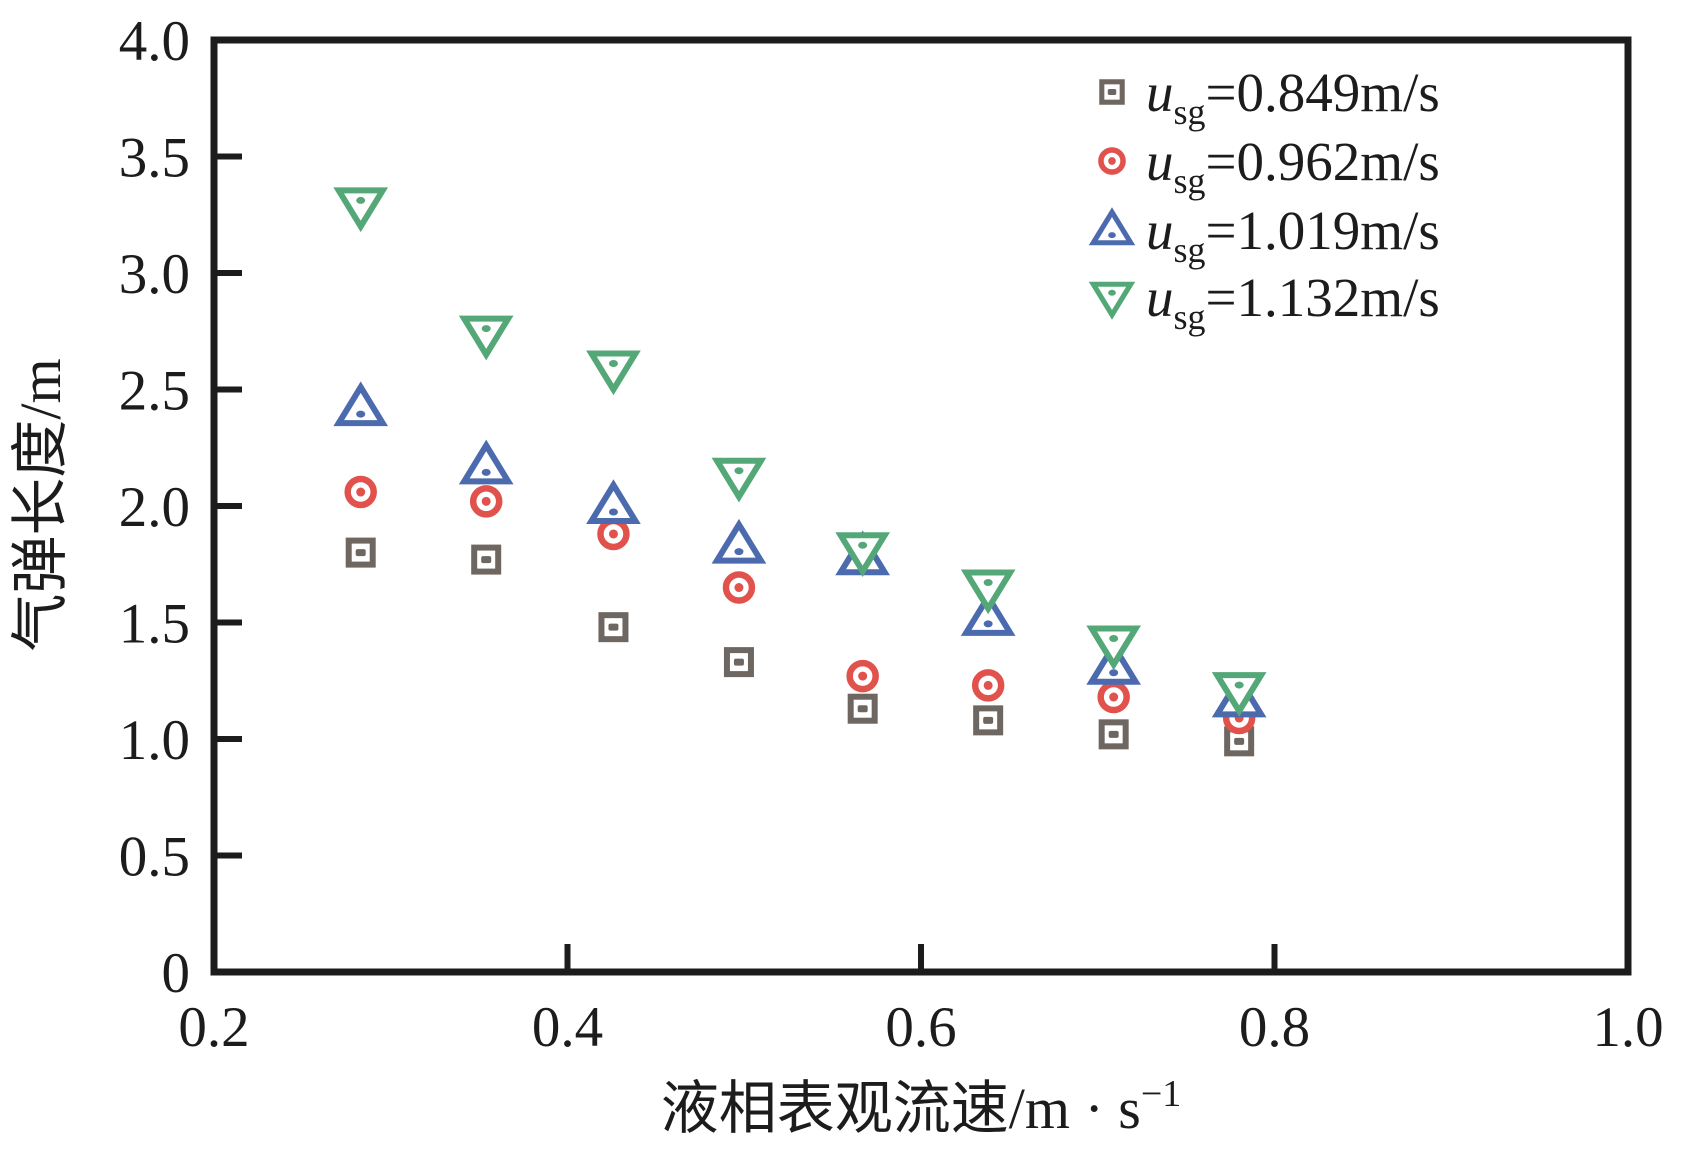 The width and height of the screenshot is (1702, 1151). What do you see at coordinates (154, 857) in the screenshot?
I see `y-tick-label: 0.5` at bounding box center [154, 857].